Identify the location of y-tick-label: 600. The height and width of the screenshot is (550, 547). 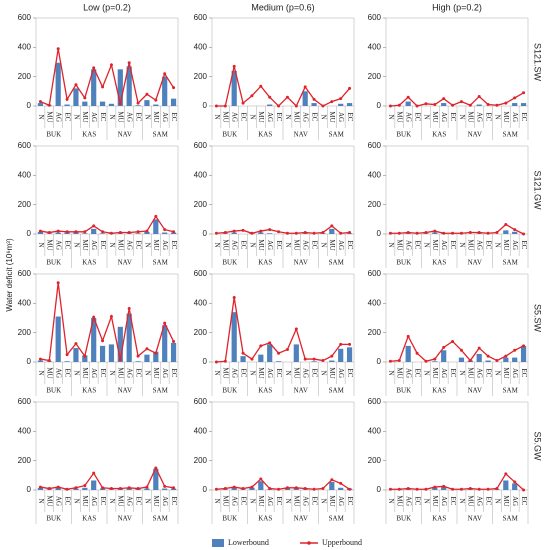
(201, 17).